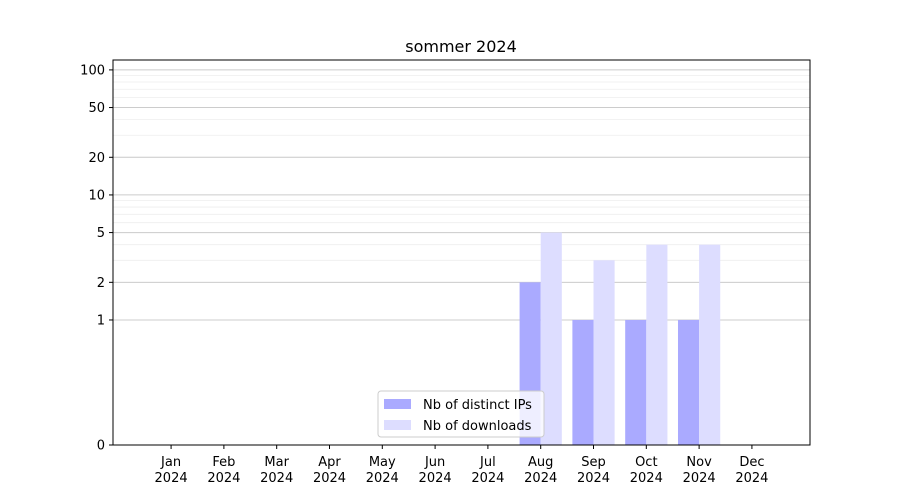 The image size is (900, 500). Describe the element at coordinates (620, 338) in the screenshot. I see `bars` at that location.